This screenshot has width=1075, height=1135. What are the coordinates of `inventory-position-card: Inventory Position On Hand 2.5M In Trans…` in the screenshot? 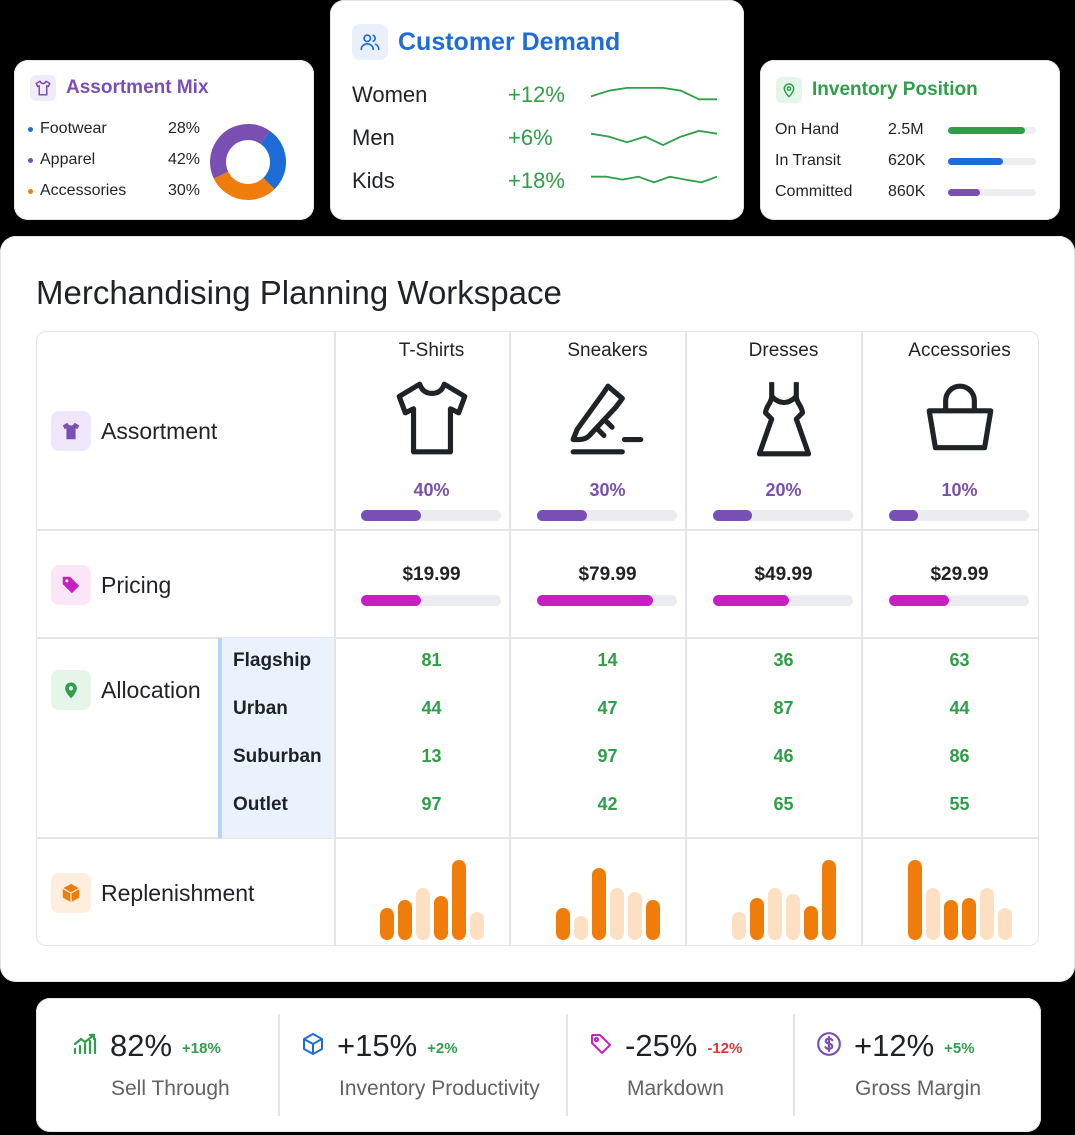 It's located at (910, 140).